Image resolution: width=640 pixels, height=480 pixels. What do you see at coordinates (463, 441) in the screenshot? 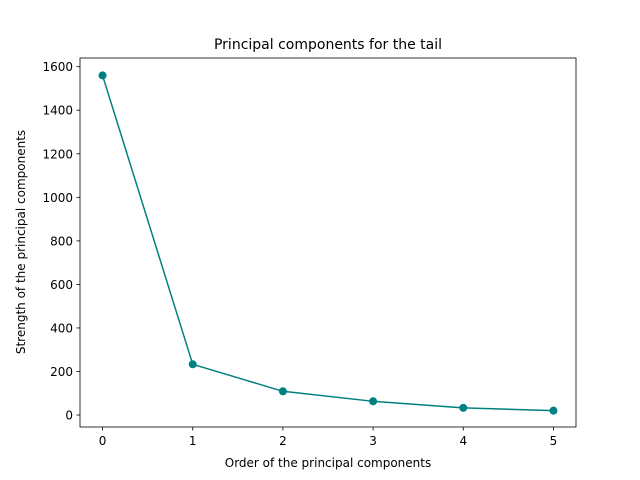
I see `x-tick-label: 4` at bounding box center [463, 441].